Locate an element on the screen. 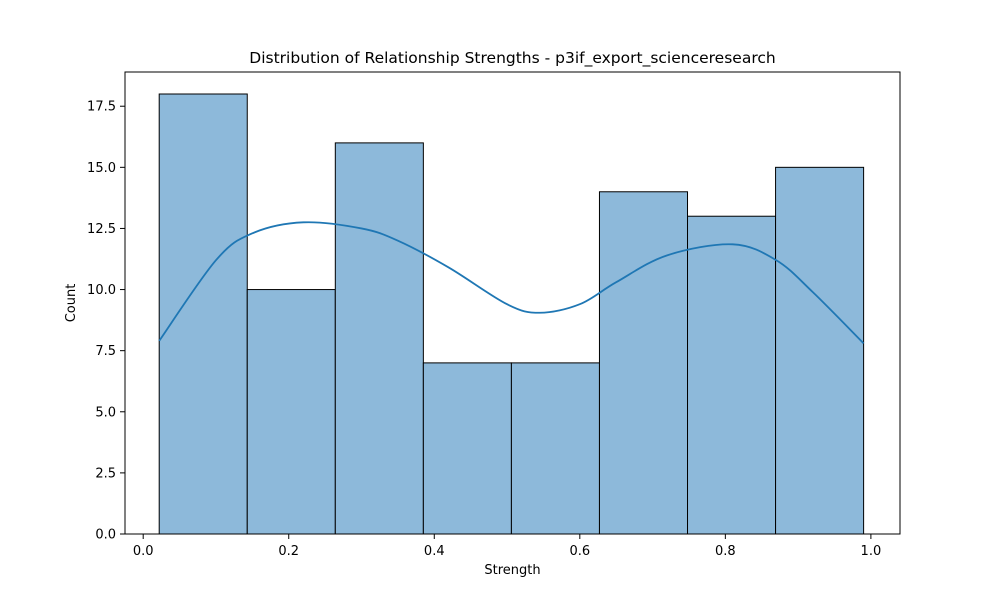  x-tick-label: 0.0 is located at coordinates (143, 551).